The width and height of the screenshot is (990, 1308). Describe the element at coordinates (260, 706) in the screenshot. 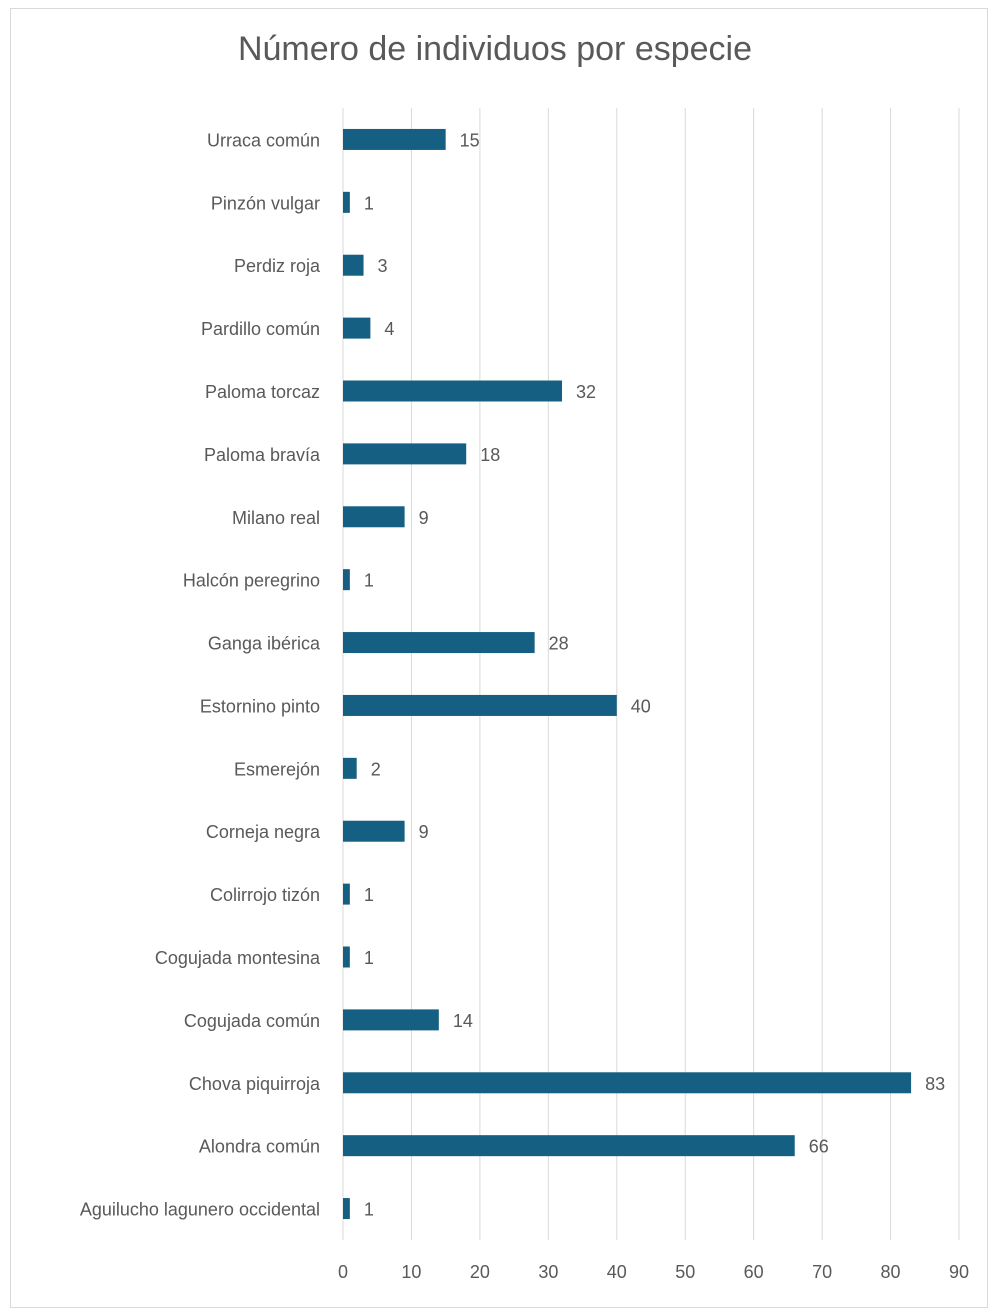

I see `category-label: Estornino pinto` at that location.